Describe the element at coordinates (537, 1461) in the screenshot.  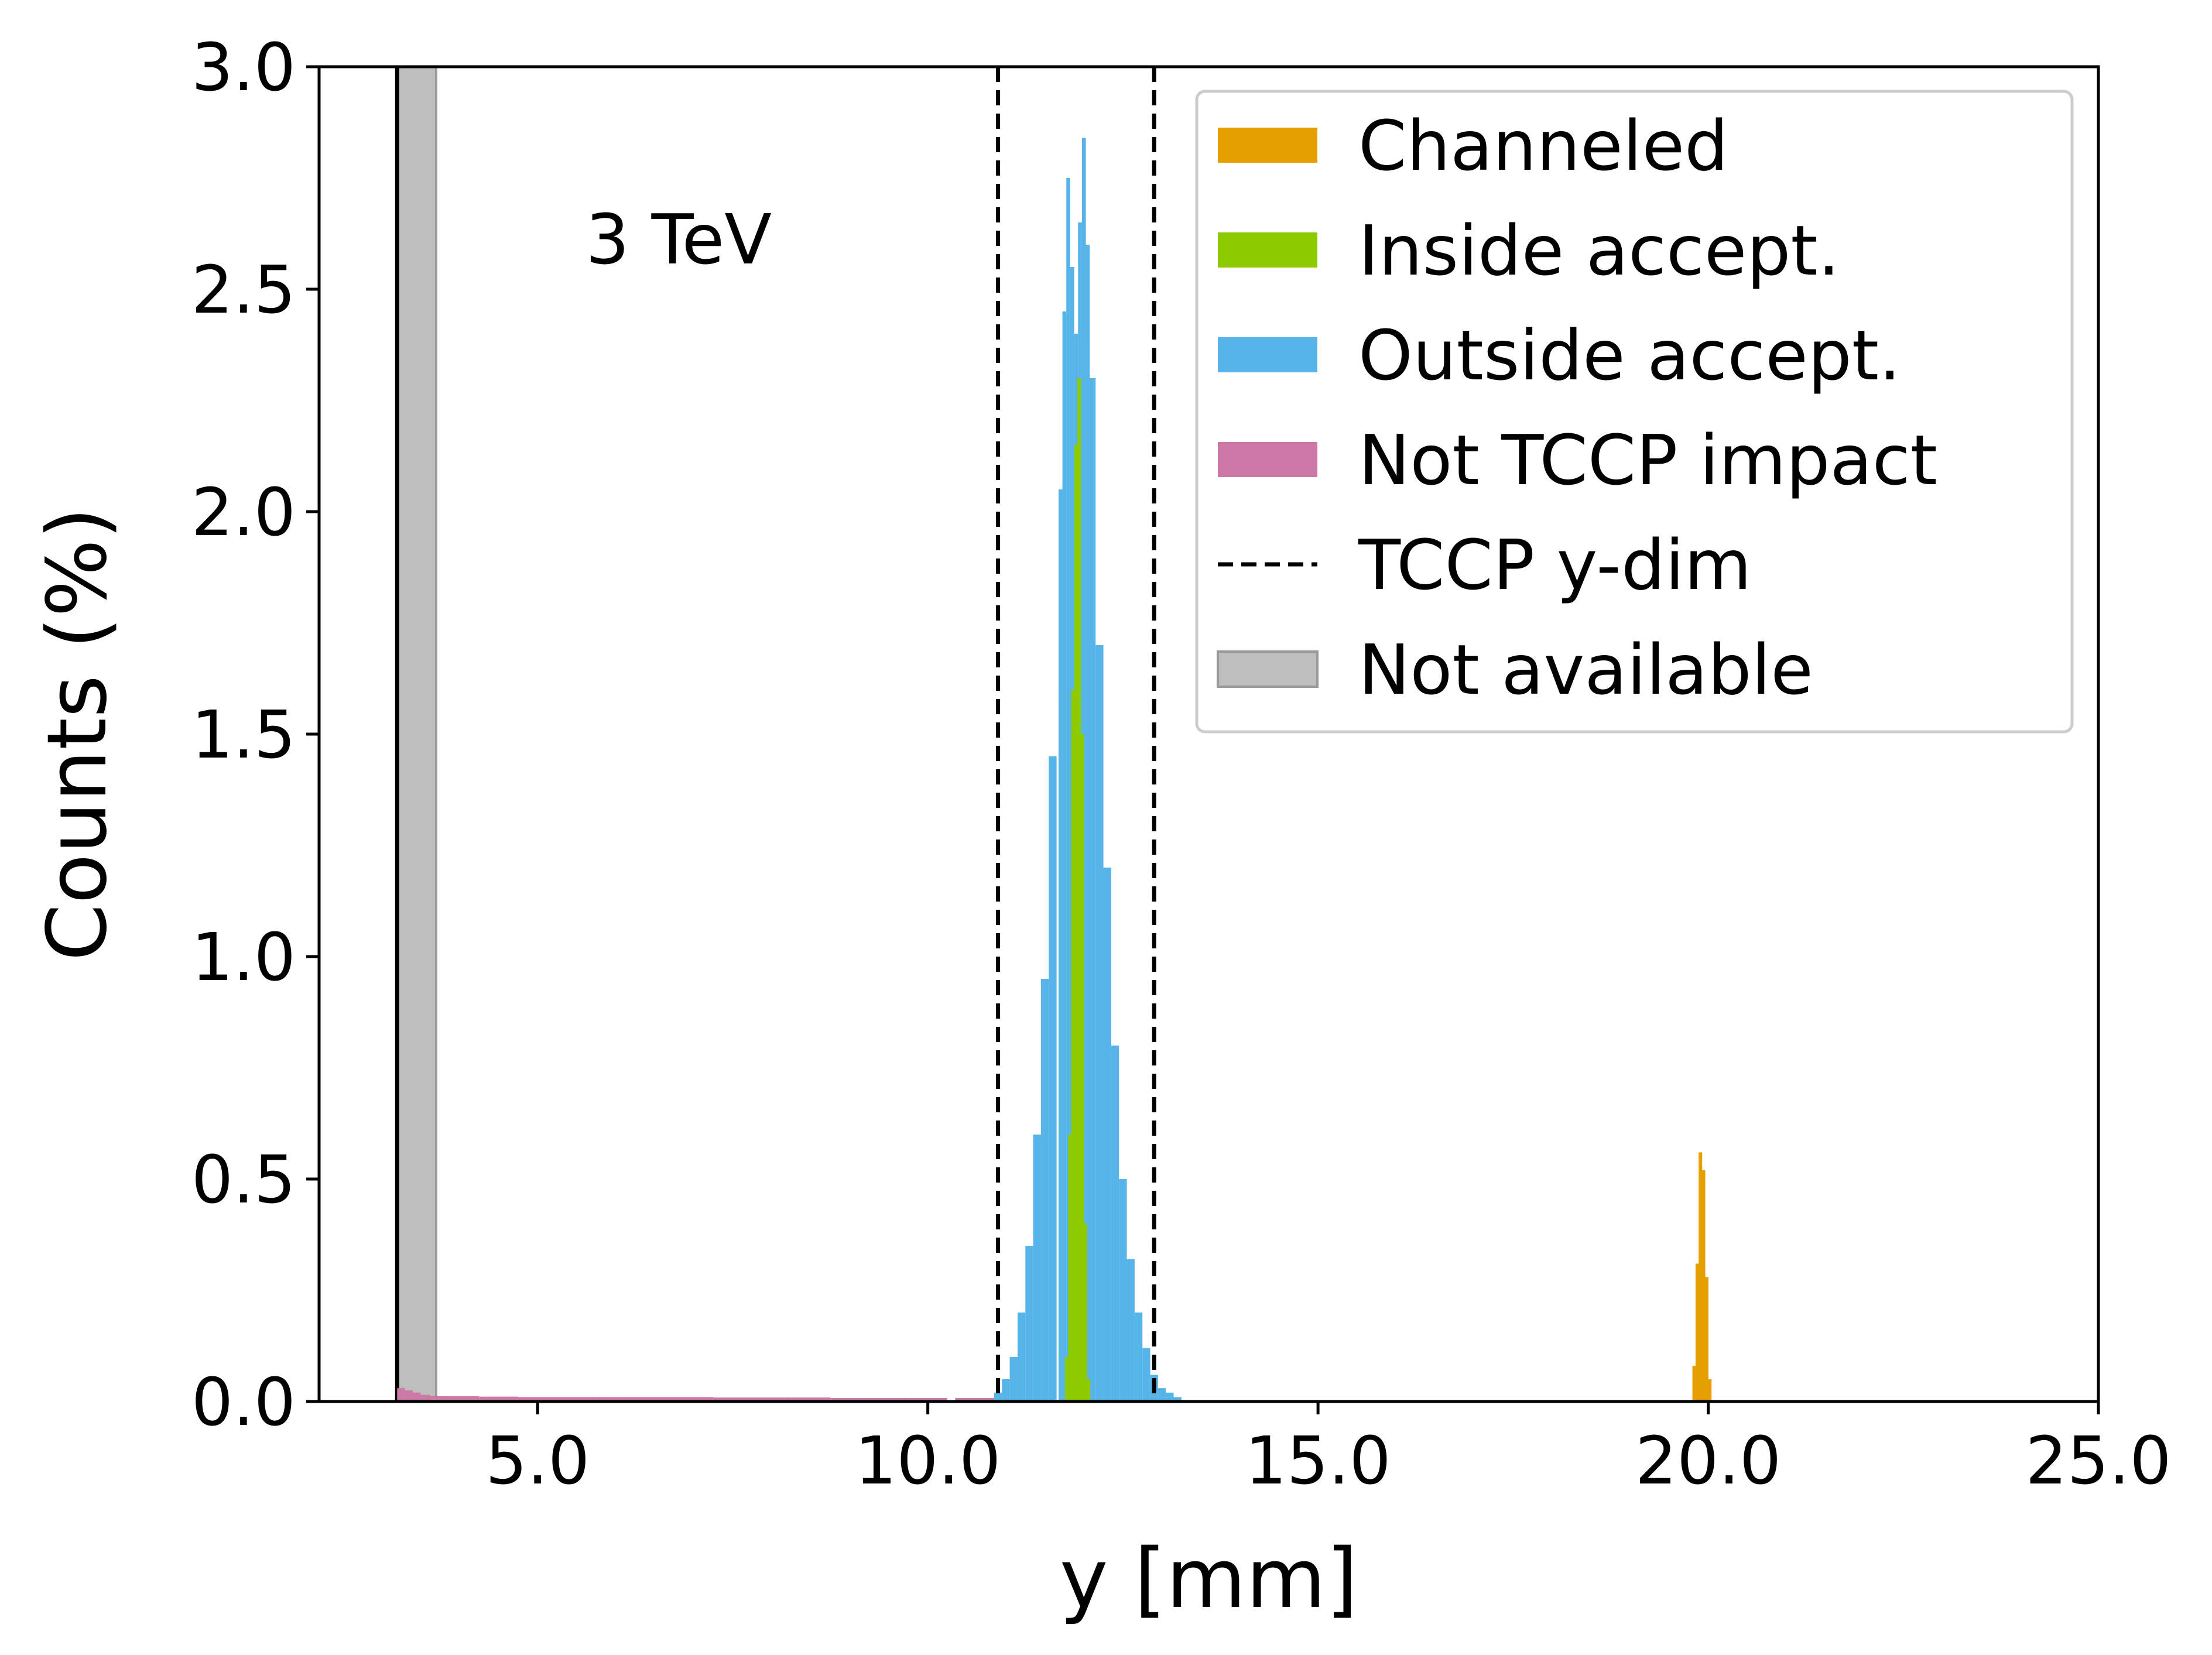
I see `x-tick-label: 5.0` at that location.